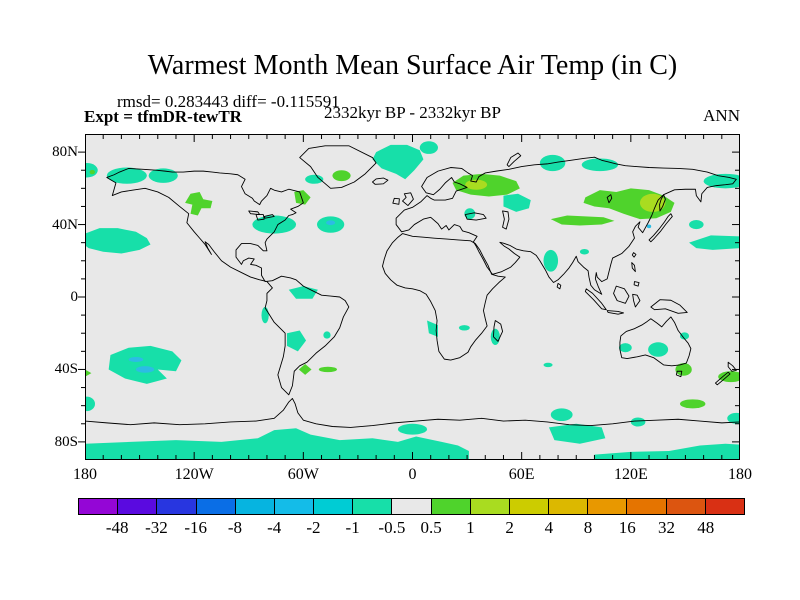 This screenshot has height=600, width=800. I want to click on colorbar, so click(411, 506).